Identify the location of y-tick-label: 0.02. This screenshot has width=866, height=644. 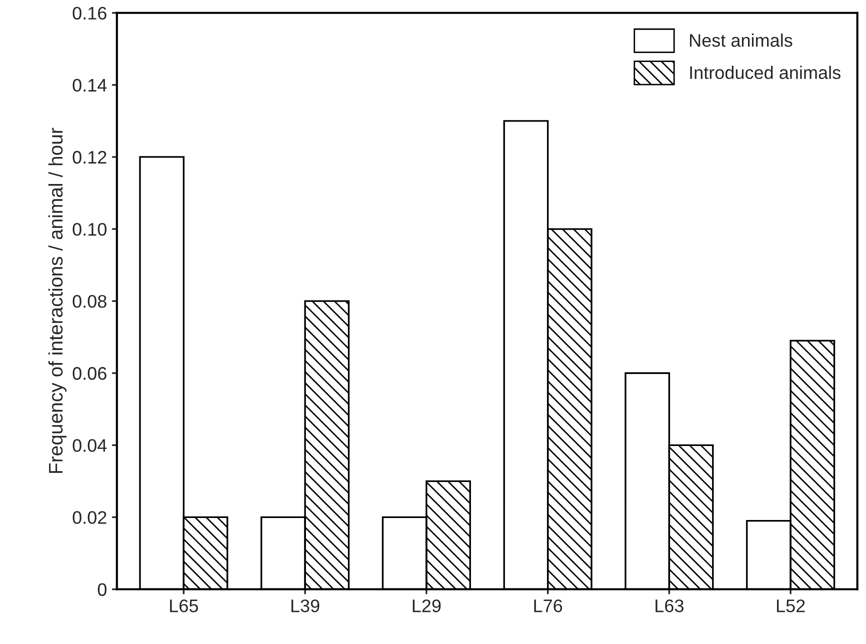
(89, 517).